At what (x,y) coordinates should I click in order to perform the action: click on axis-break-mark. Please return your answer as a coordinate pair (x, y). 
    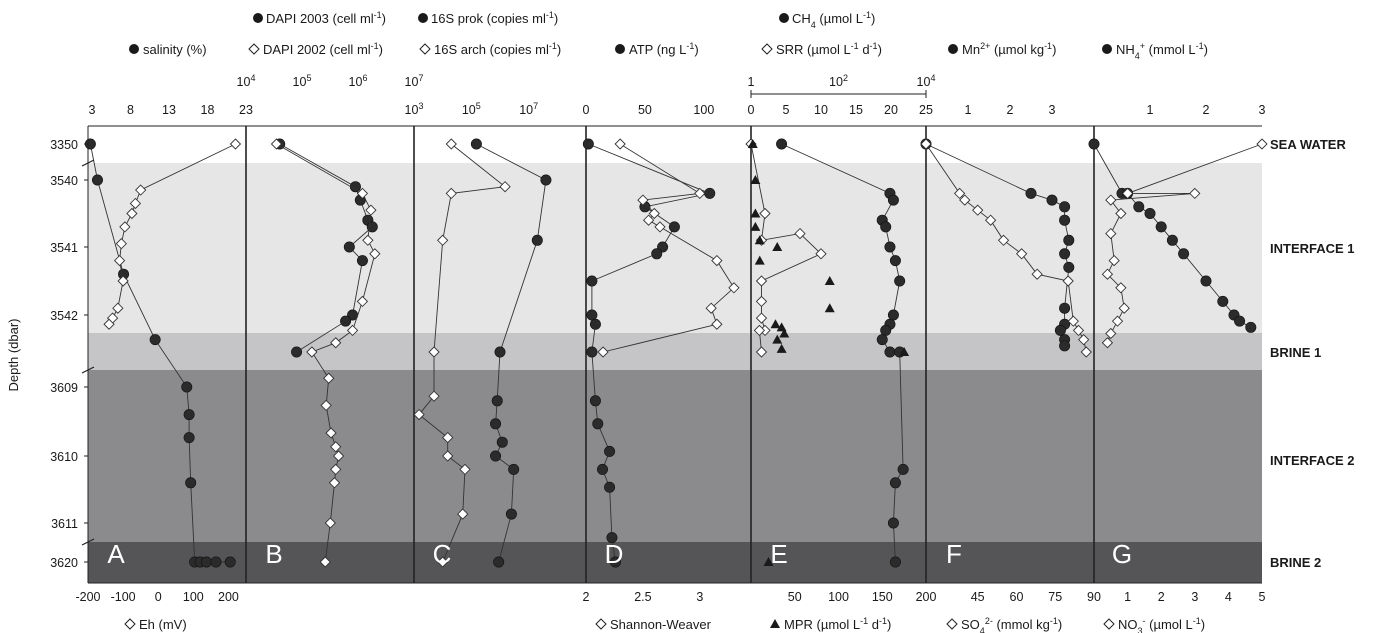
    Looking at the image, I should click on (88, 163).